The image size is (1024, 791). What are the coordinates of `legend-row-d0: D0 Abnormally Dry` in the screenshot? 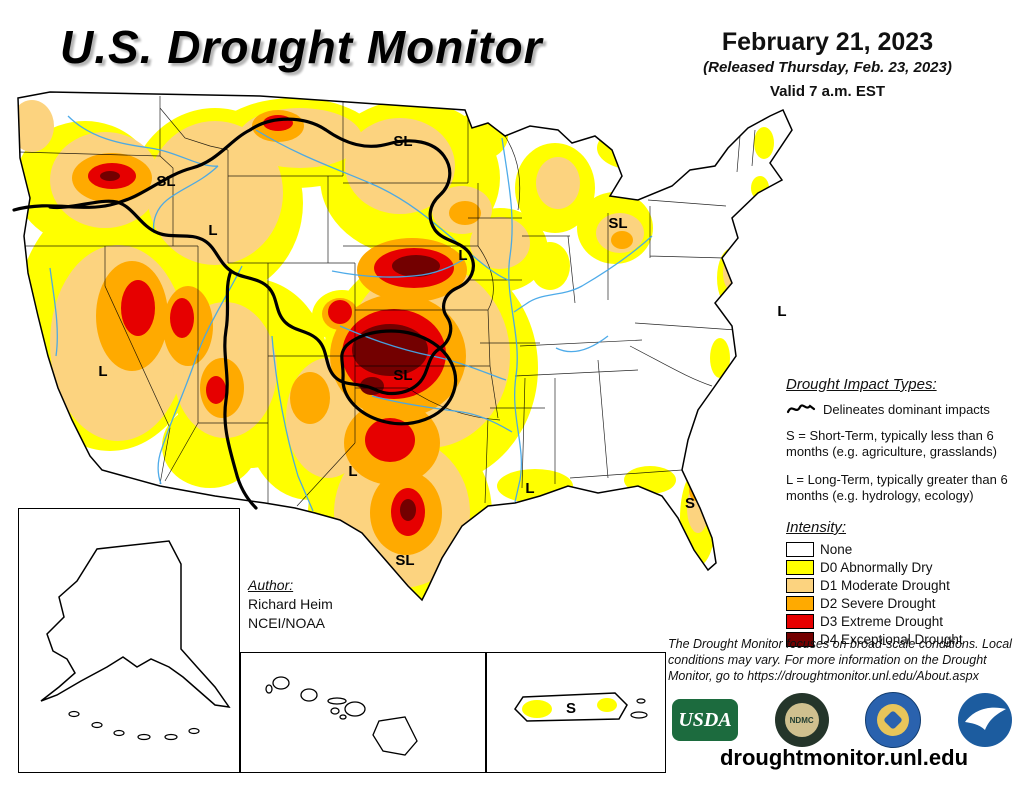 It's located at (902, 567).